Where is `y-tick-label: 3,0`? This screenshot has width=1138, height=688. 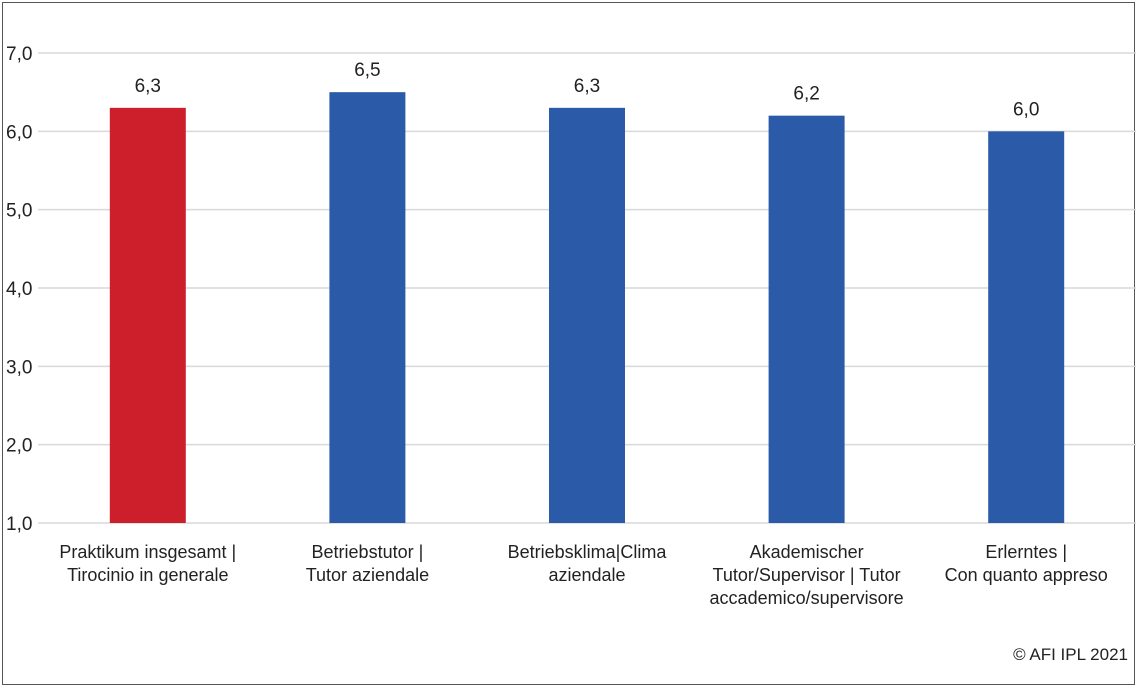
y-tick-label: 3,0 is located at coordinates (19, 367).